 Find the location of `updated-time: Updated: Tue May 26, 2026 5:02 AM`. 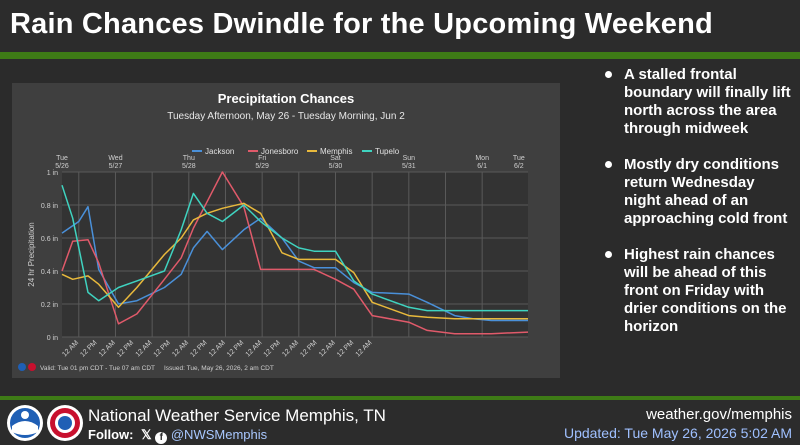

updated-time: Updated: Tue May 26, 2026 5:02 AM is located at coordinates (677, 433).